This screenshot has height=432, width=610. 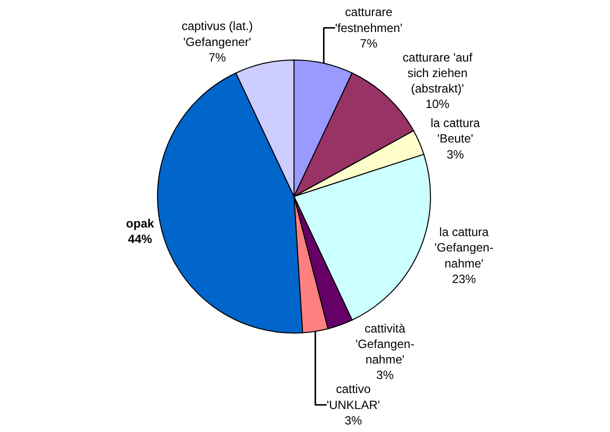 What do you see at coordinates (217, 34) in the screenshot?
I see `slice-label: captivus (lat.) 'Gefangener'` at bounding box center [217, 34].